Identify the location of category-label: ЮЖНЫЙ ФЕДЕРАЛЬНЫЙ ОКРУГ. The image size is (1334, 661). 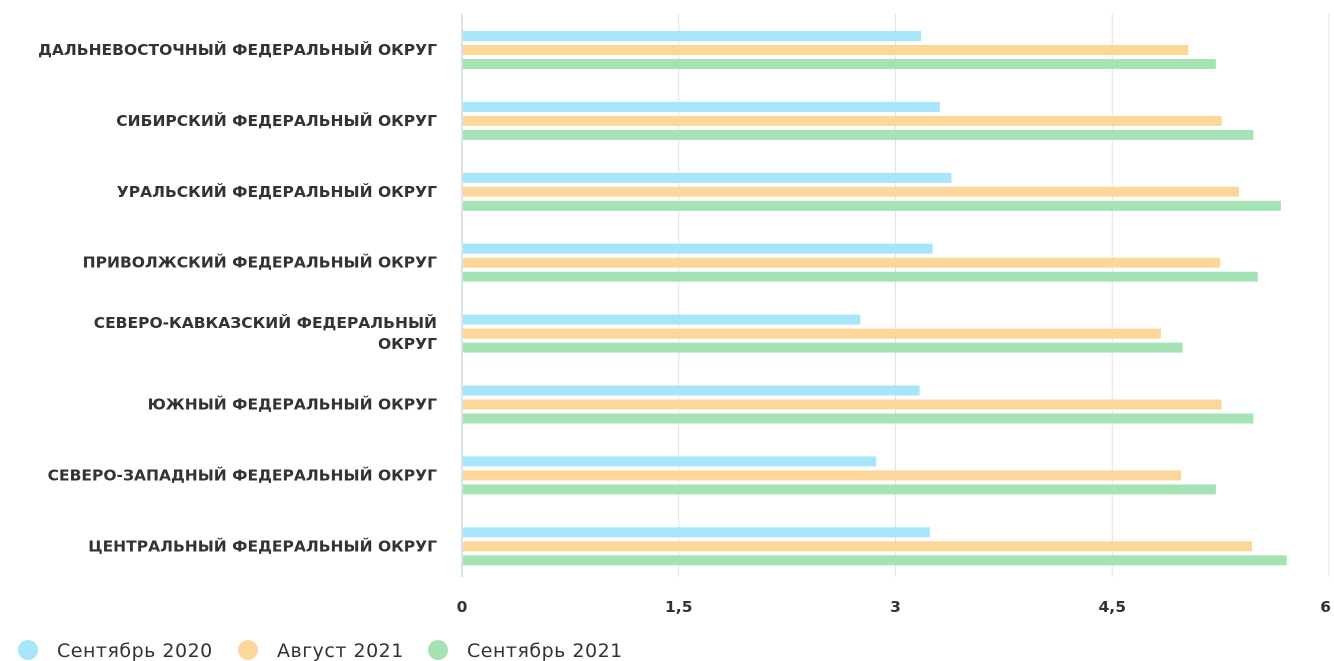
(293, 404).